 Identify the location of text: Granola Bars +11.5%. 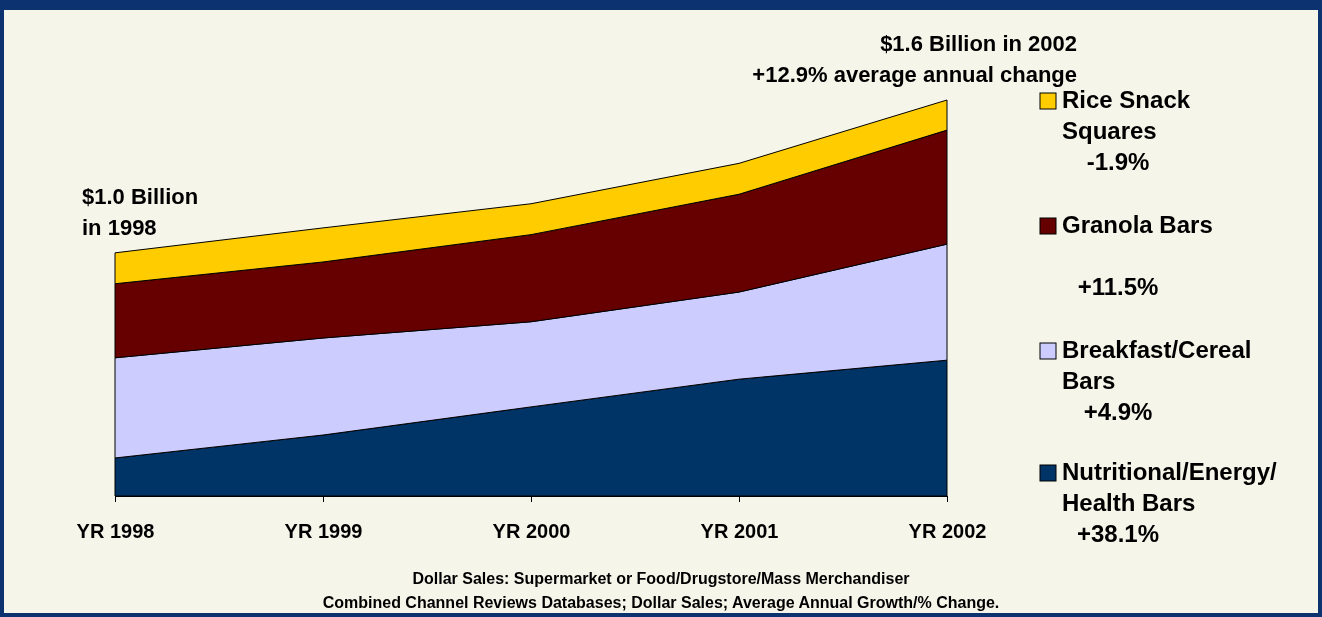
(1137, 255).